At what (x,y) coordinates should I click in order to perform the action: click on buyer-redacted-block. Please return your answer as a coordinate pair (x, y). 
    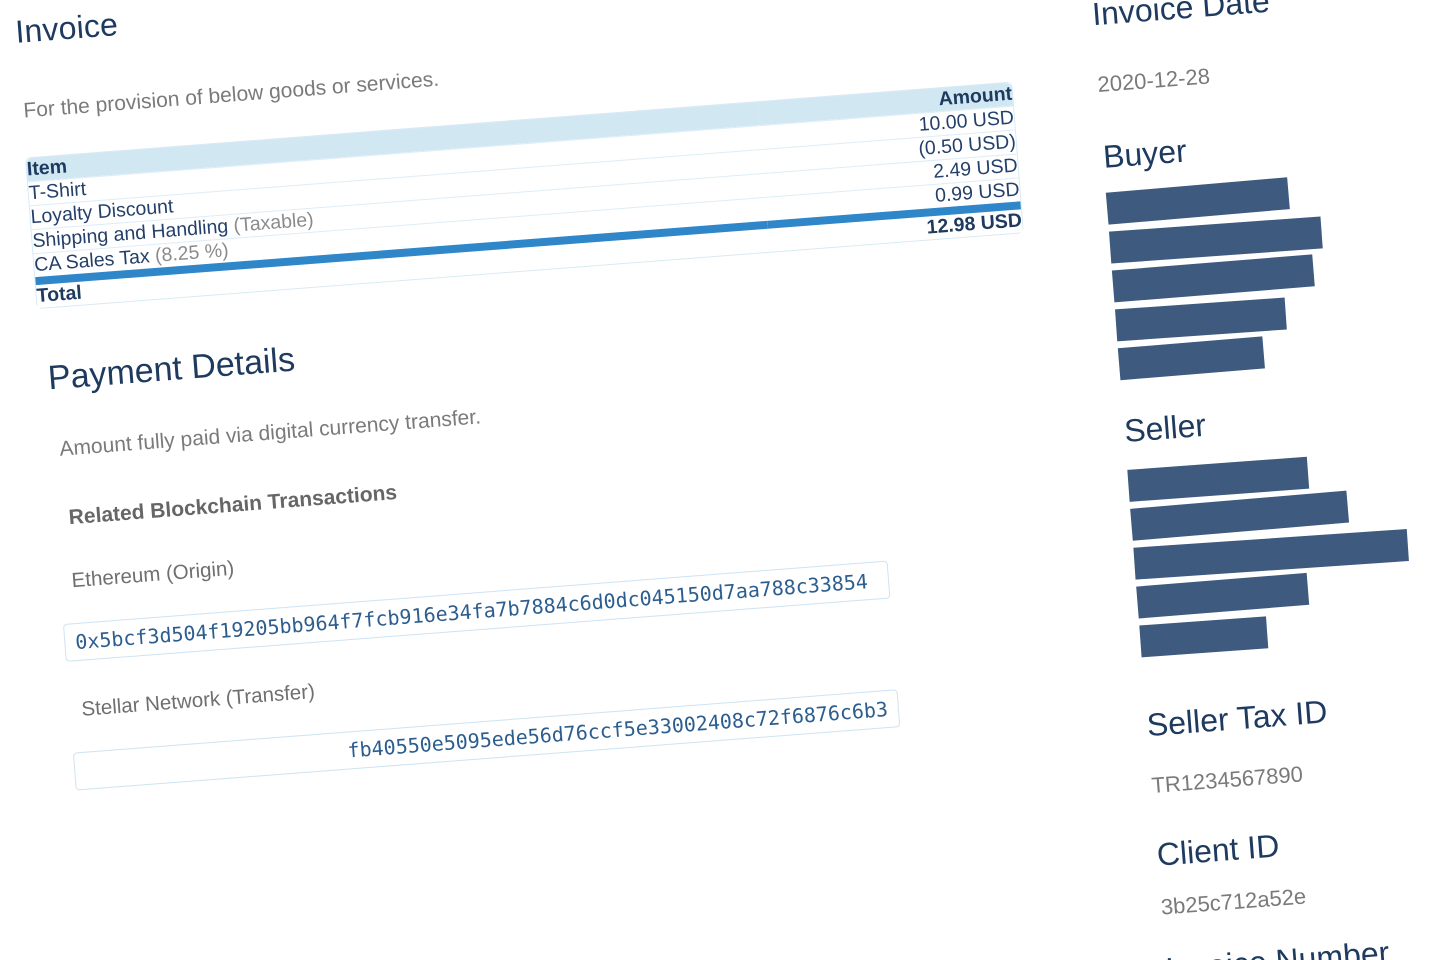
    Looking at the image, I should click on (1272, 270).